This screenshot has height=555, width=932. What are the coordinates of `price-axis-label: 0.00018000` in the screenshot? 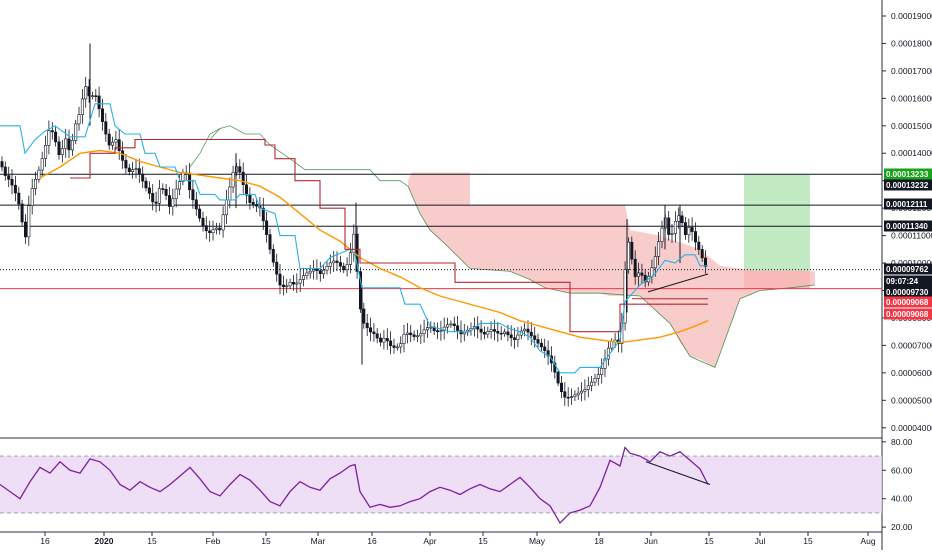 It's located at (911, 43).